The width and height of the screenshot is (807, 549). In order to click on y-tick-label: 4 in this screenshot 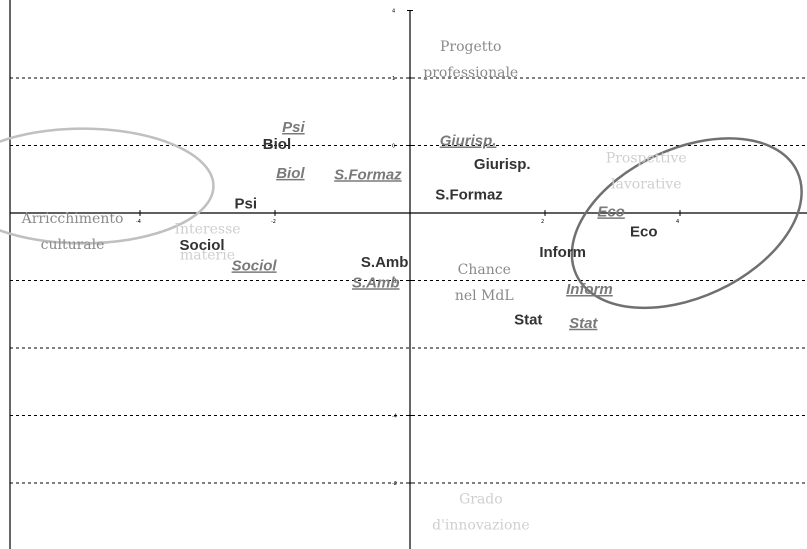, I will do `click(393, 12)`.